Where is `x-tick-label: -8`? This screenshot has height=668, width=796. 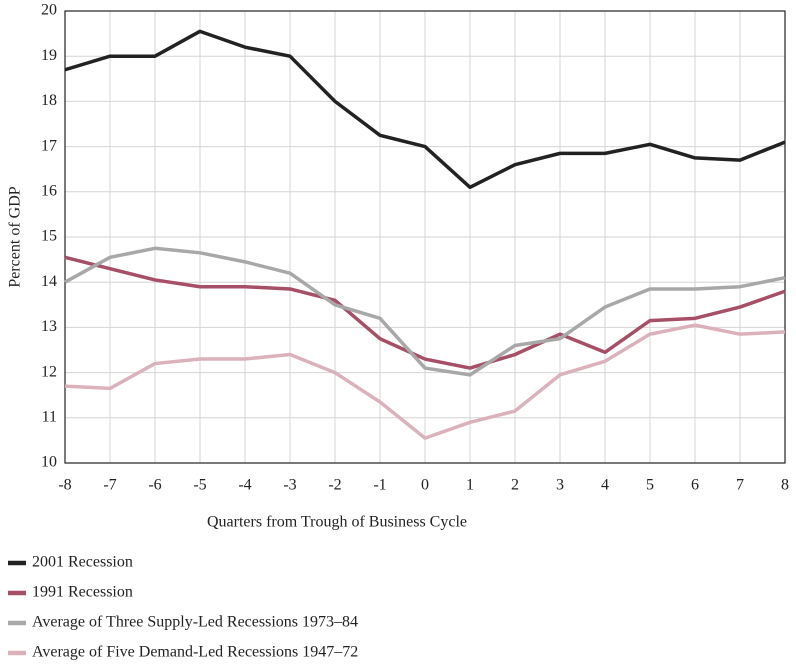
x-tick-label: -8 is located at coordinates (64, 485).